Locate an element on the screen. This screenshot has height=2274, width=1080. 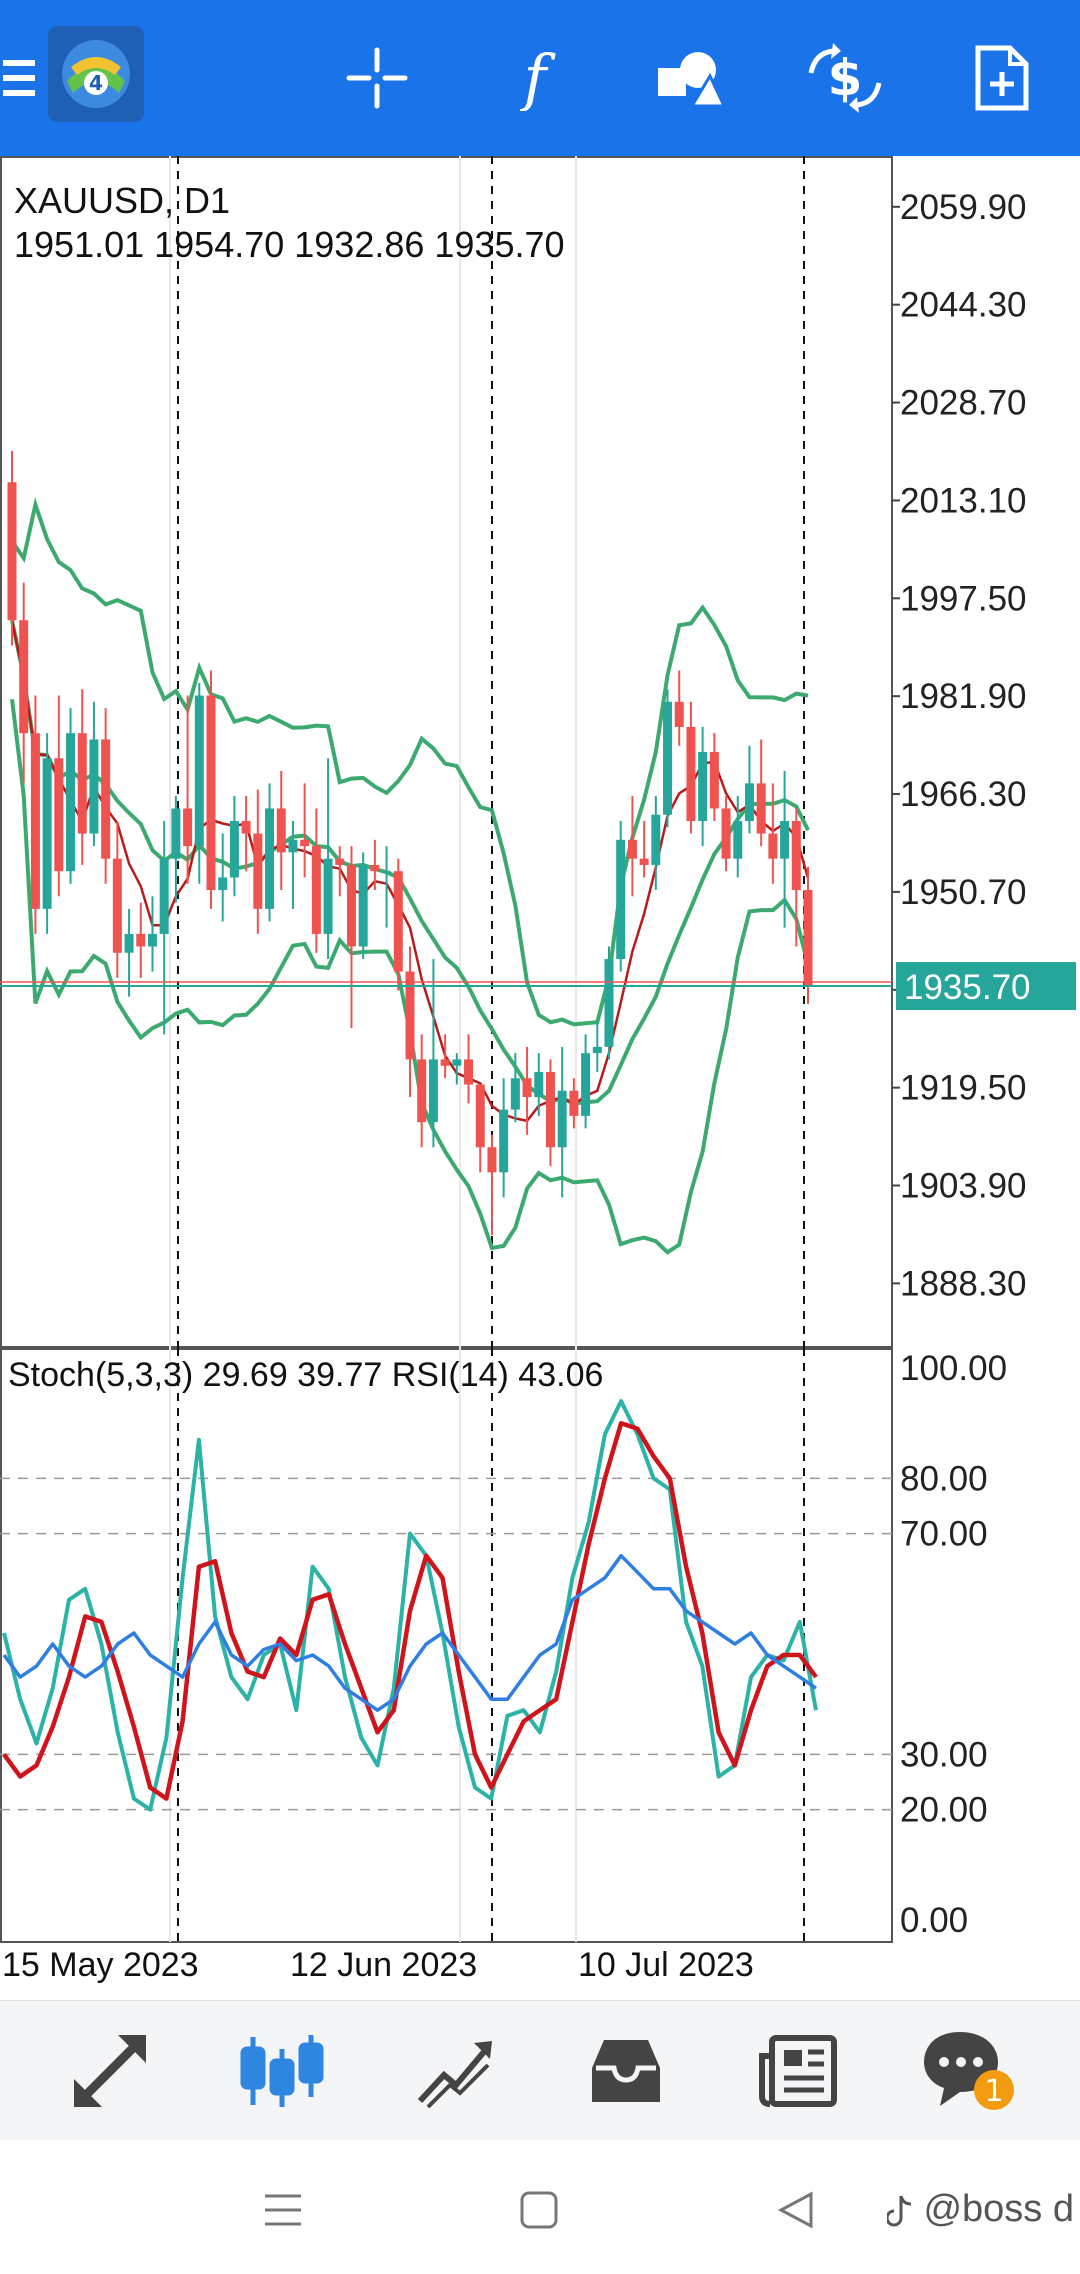
chat-icon: 1 is located at coordinates (970, 2071).